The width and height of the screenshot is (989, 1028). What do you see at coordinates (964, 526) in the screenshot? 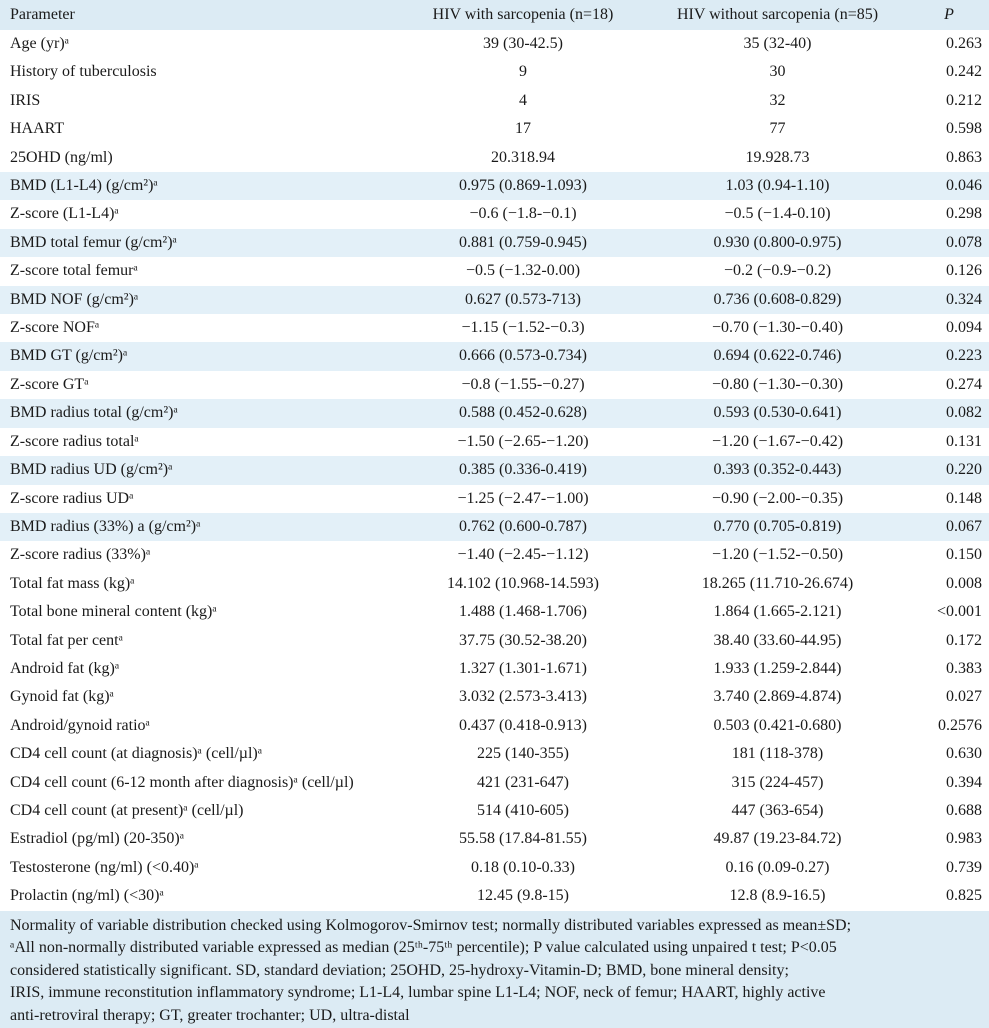
I see `cell-p-value: 0.067` at bounding box center [964, 526].